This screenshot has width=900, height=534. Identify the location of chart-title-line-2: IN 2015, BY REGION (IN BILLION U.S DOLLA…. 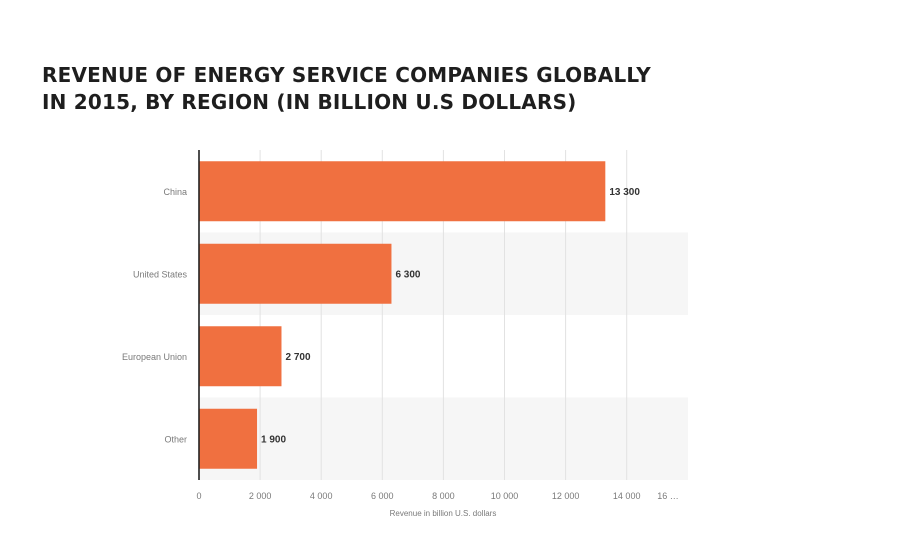
(309, 102).